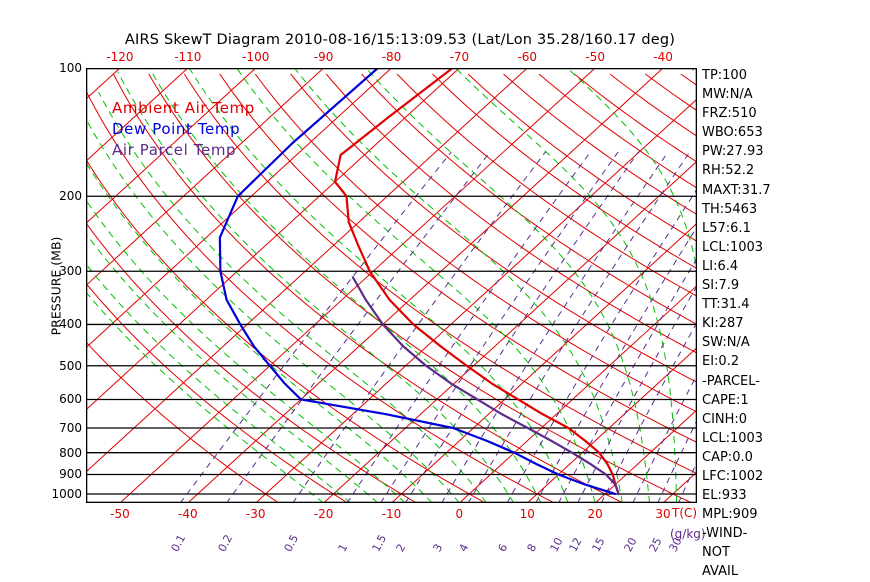 This screenshot has width=870, height=582. I want to click on mixing-ratio-axis-title: (g/kg), so click(688, 534).